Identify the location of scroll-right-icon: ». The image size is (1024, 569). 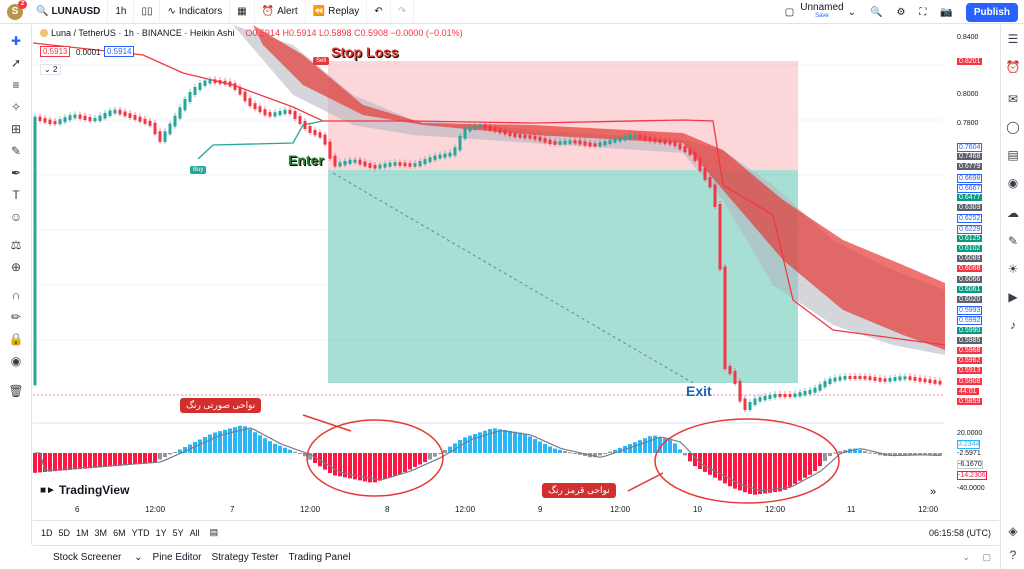
(933, 492).